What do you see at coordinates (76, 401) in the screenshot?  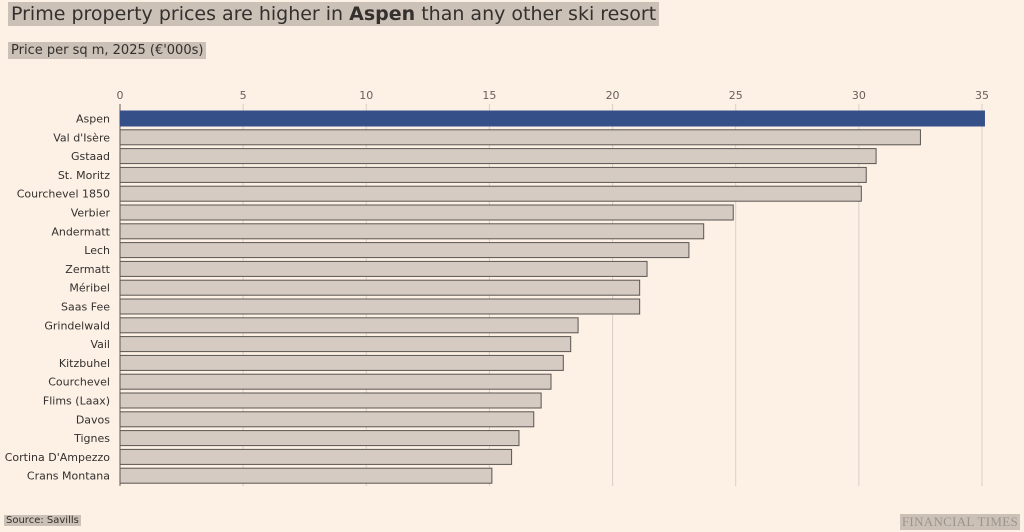 I see `category-label: Flims (Laax)` at bounding box center [76, 401].